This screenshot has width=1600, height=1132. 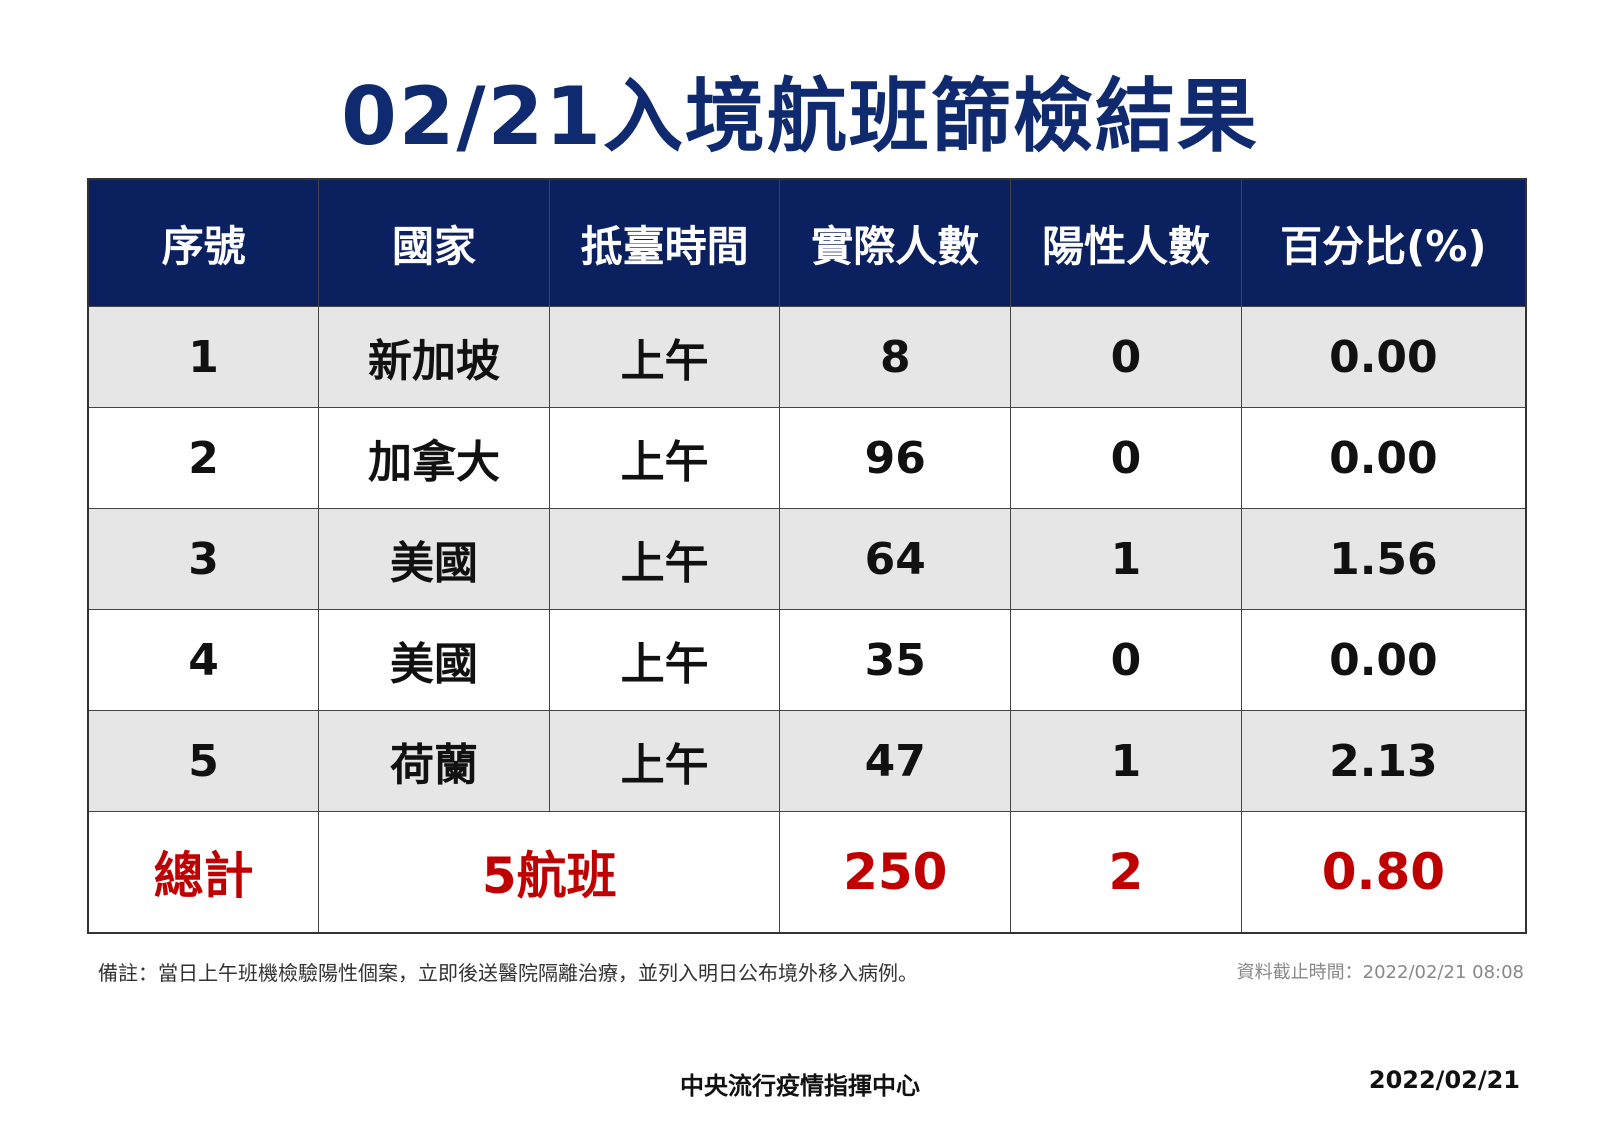 I want to click on table-header-row: 序號 國家 抵臺時間 實際人數 陽性人數 百分比(%), so click(x=807, y=242).